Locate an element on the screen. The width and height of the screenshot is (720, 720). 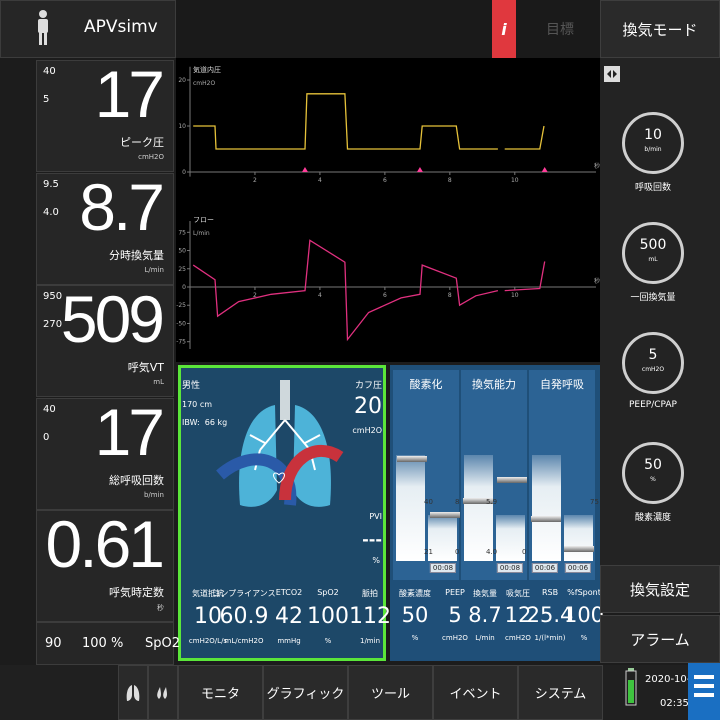
spo2-row is located at coordinates (105, 643).